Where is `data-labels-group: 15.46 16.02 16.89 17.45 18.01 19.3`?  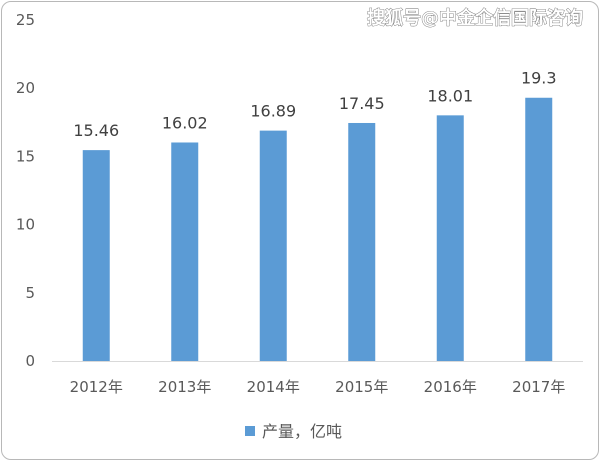
data-labels-group: 15.46 16.02 16.89 17.45 18.01 19.3 is located at coordinates (314, 104).